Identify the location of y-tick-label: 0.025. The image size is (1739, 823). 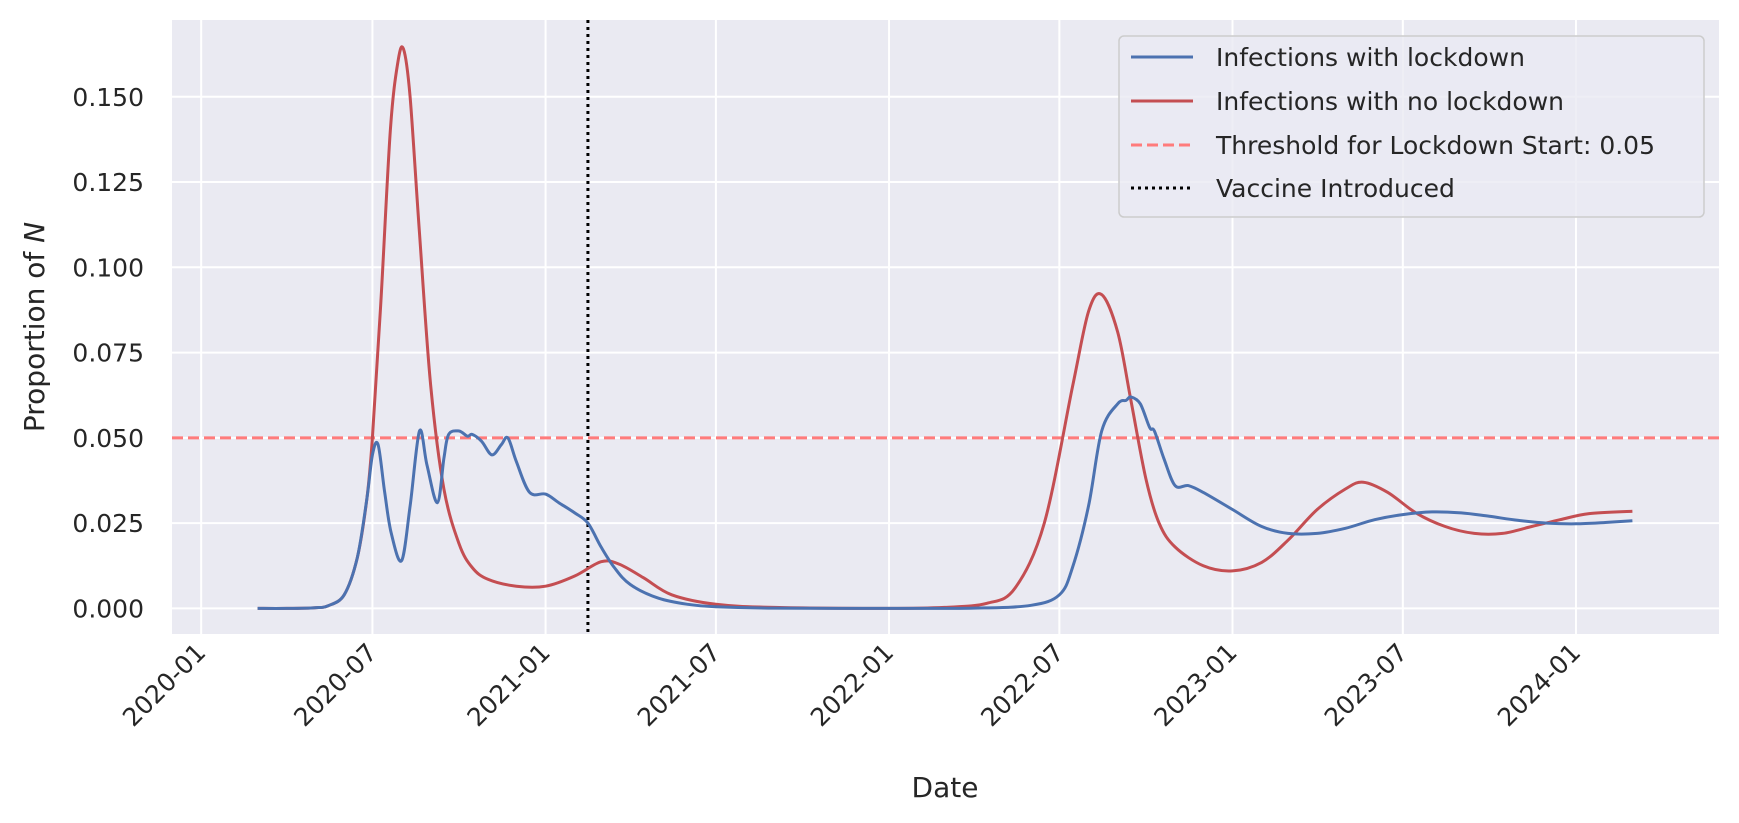
(108, 523).